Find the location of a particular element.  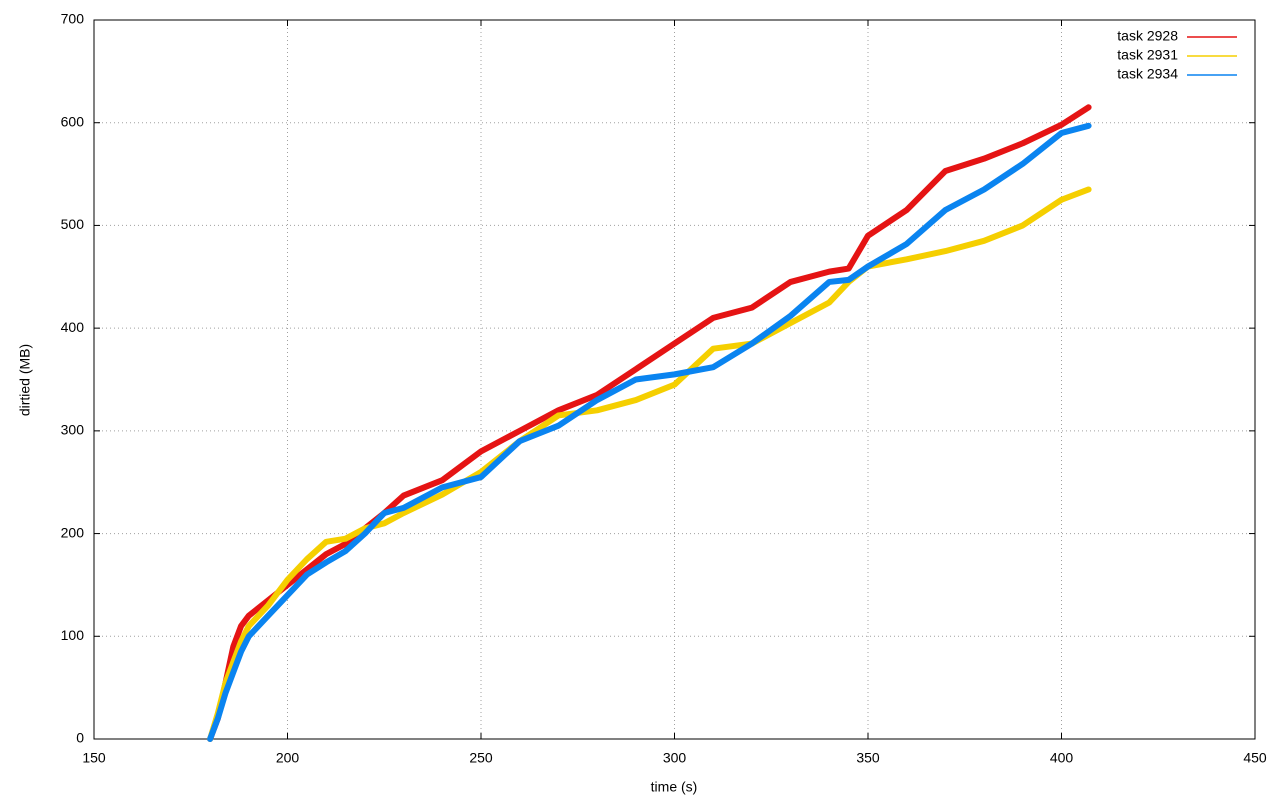

x-tick-label: 350 is located at coordinates (868, 758).